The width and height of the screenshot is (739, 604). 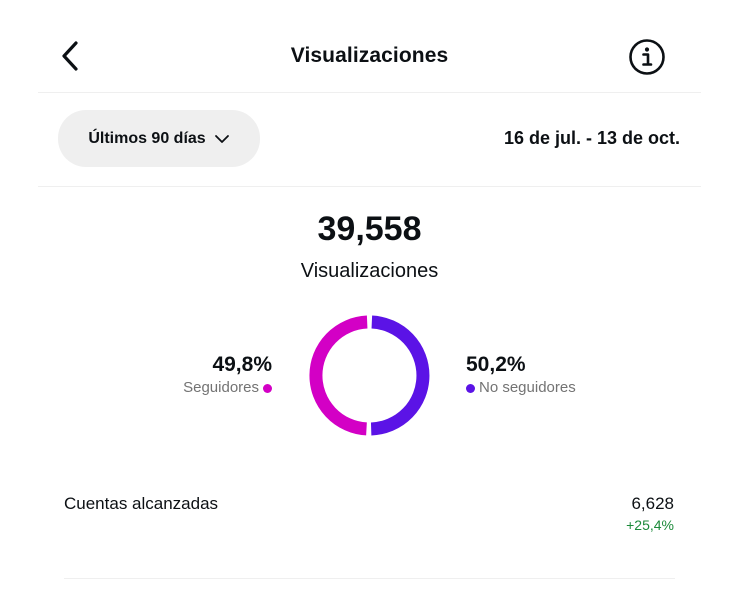 I want to click on followers-dot-icon, so click(x=267, y=388).